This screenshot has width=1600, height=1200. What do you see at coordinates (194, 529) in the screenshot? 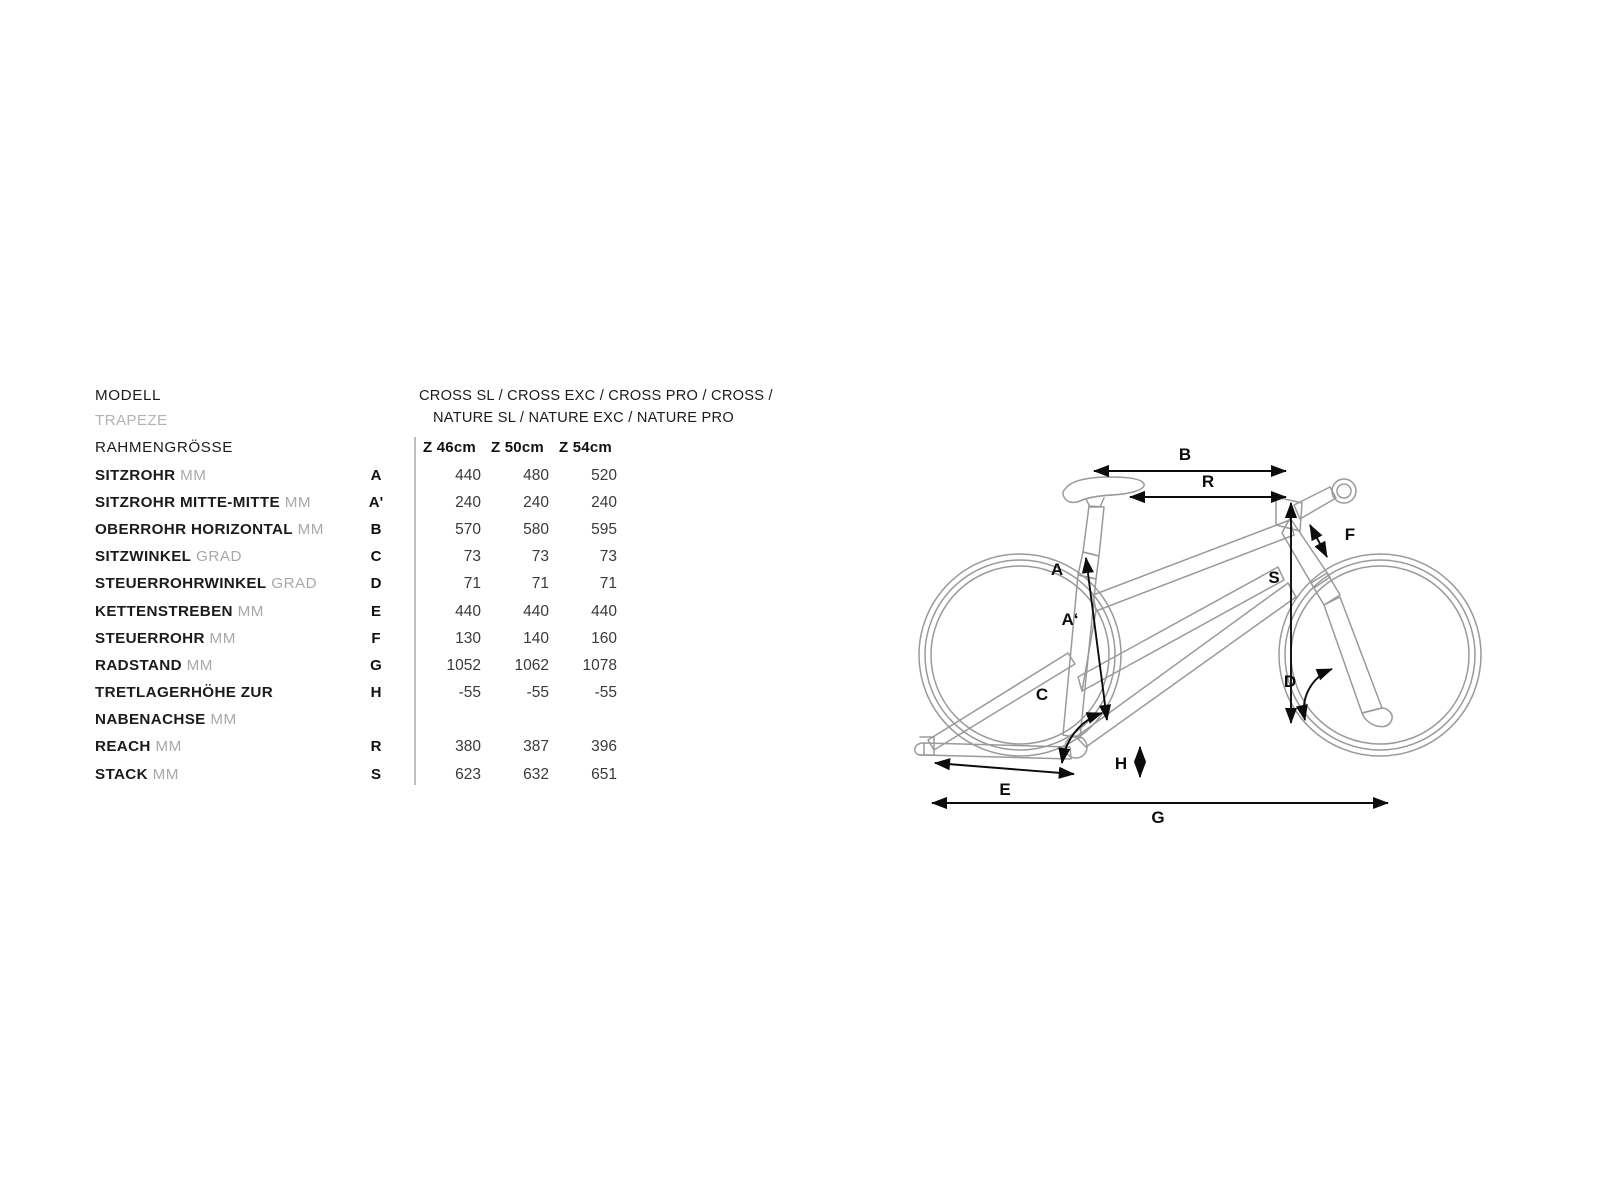
I see `row-label-text: OBERROHR HORIZONTAL` at bounding box center [194, 529].